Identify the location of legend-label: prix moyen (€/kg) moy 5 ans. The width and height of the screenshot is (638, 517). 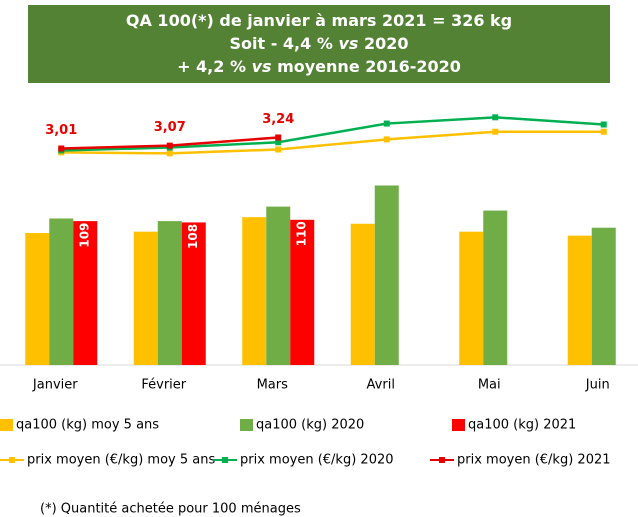
(121, 460).